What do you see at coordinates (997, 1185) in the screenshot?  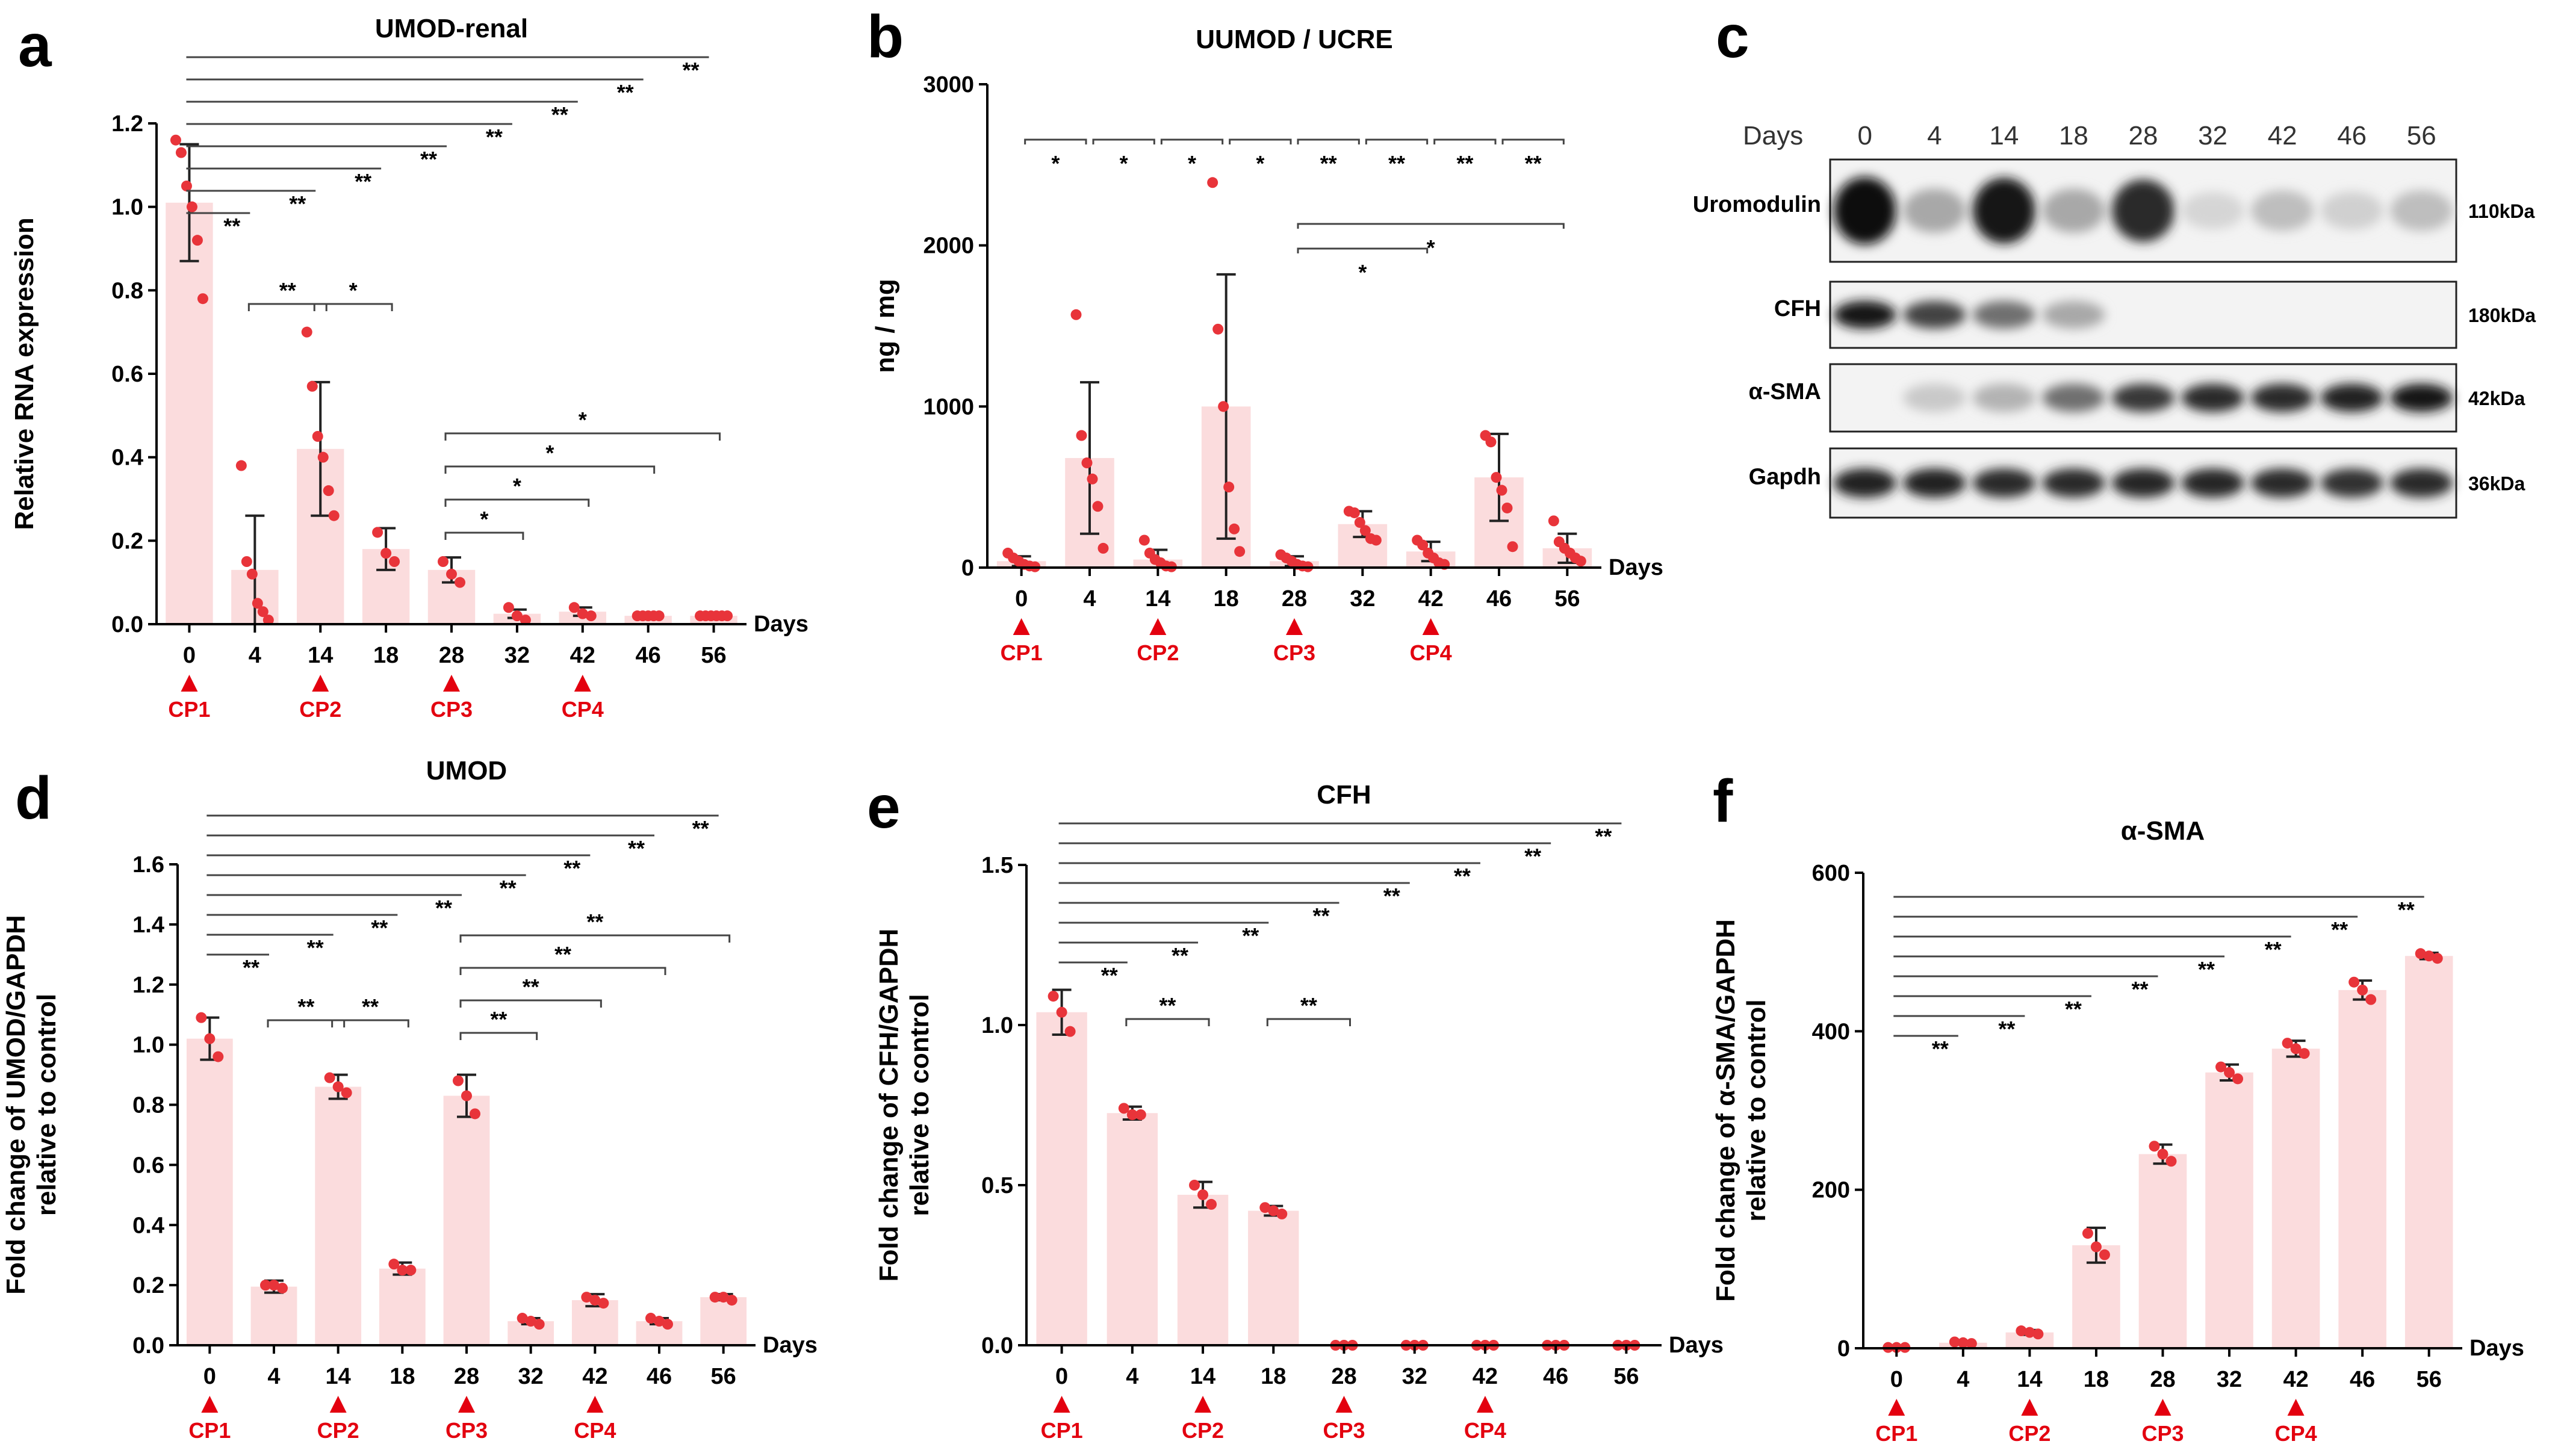 I see `y-tick-label: 0.5` at bounding box center [997, 1185].